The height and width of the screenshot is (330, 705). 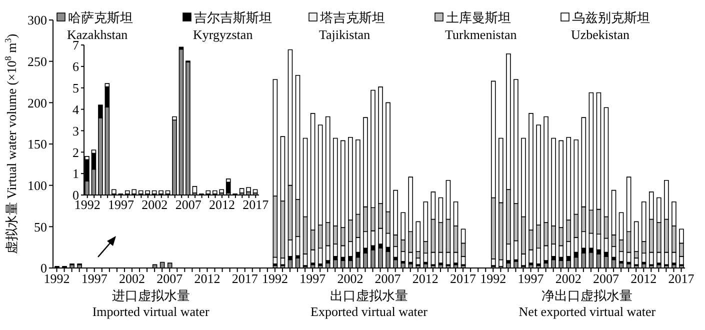 What do you see at coordinates (75, 174) in the screenshot?
I see `y-tick-label: 1` at bounding box center [75, 174].